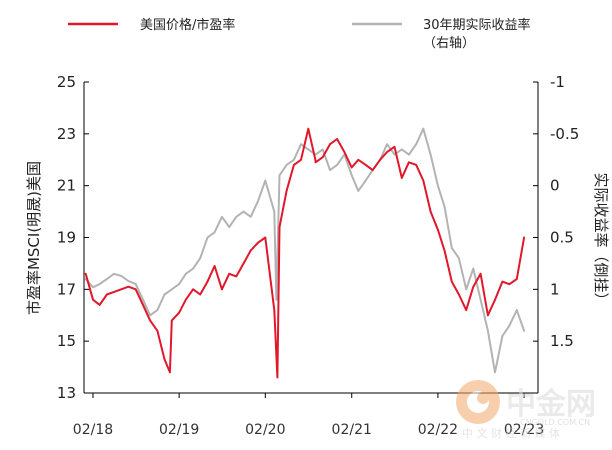  What do you see at coordinates (601, 239) in the screenshot?
I see `y-axis-title-right: 实际收益率（倒挂）` at bounding box center [601, 239].